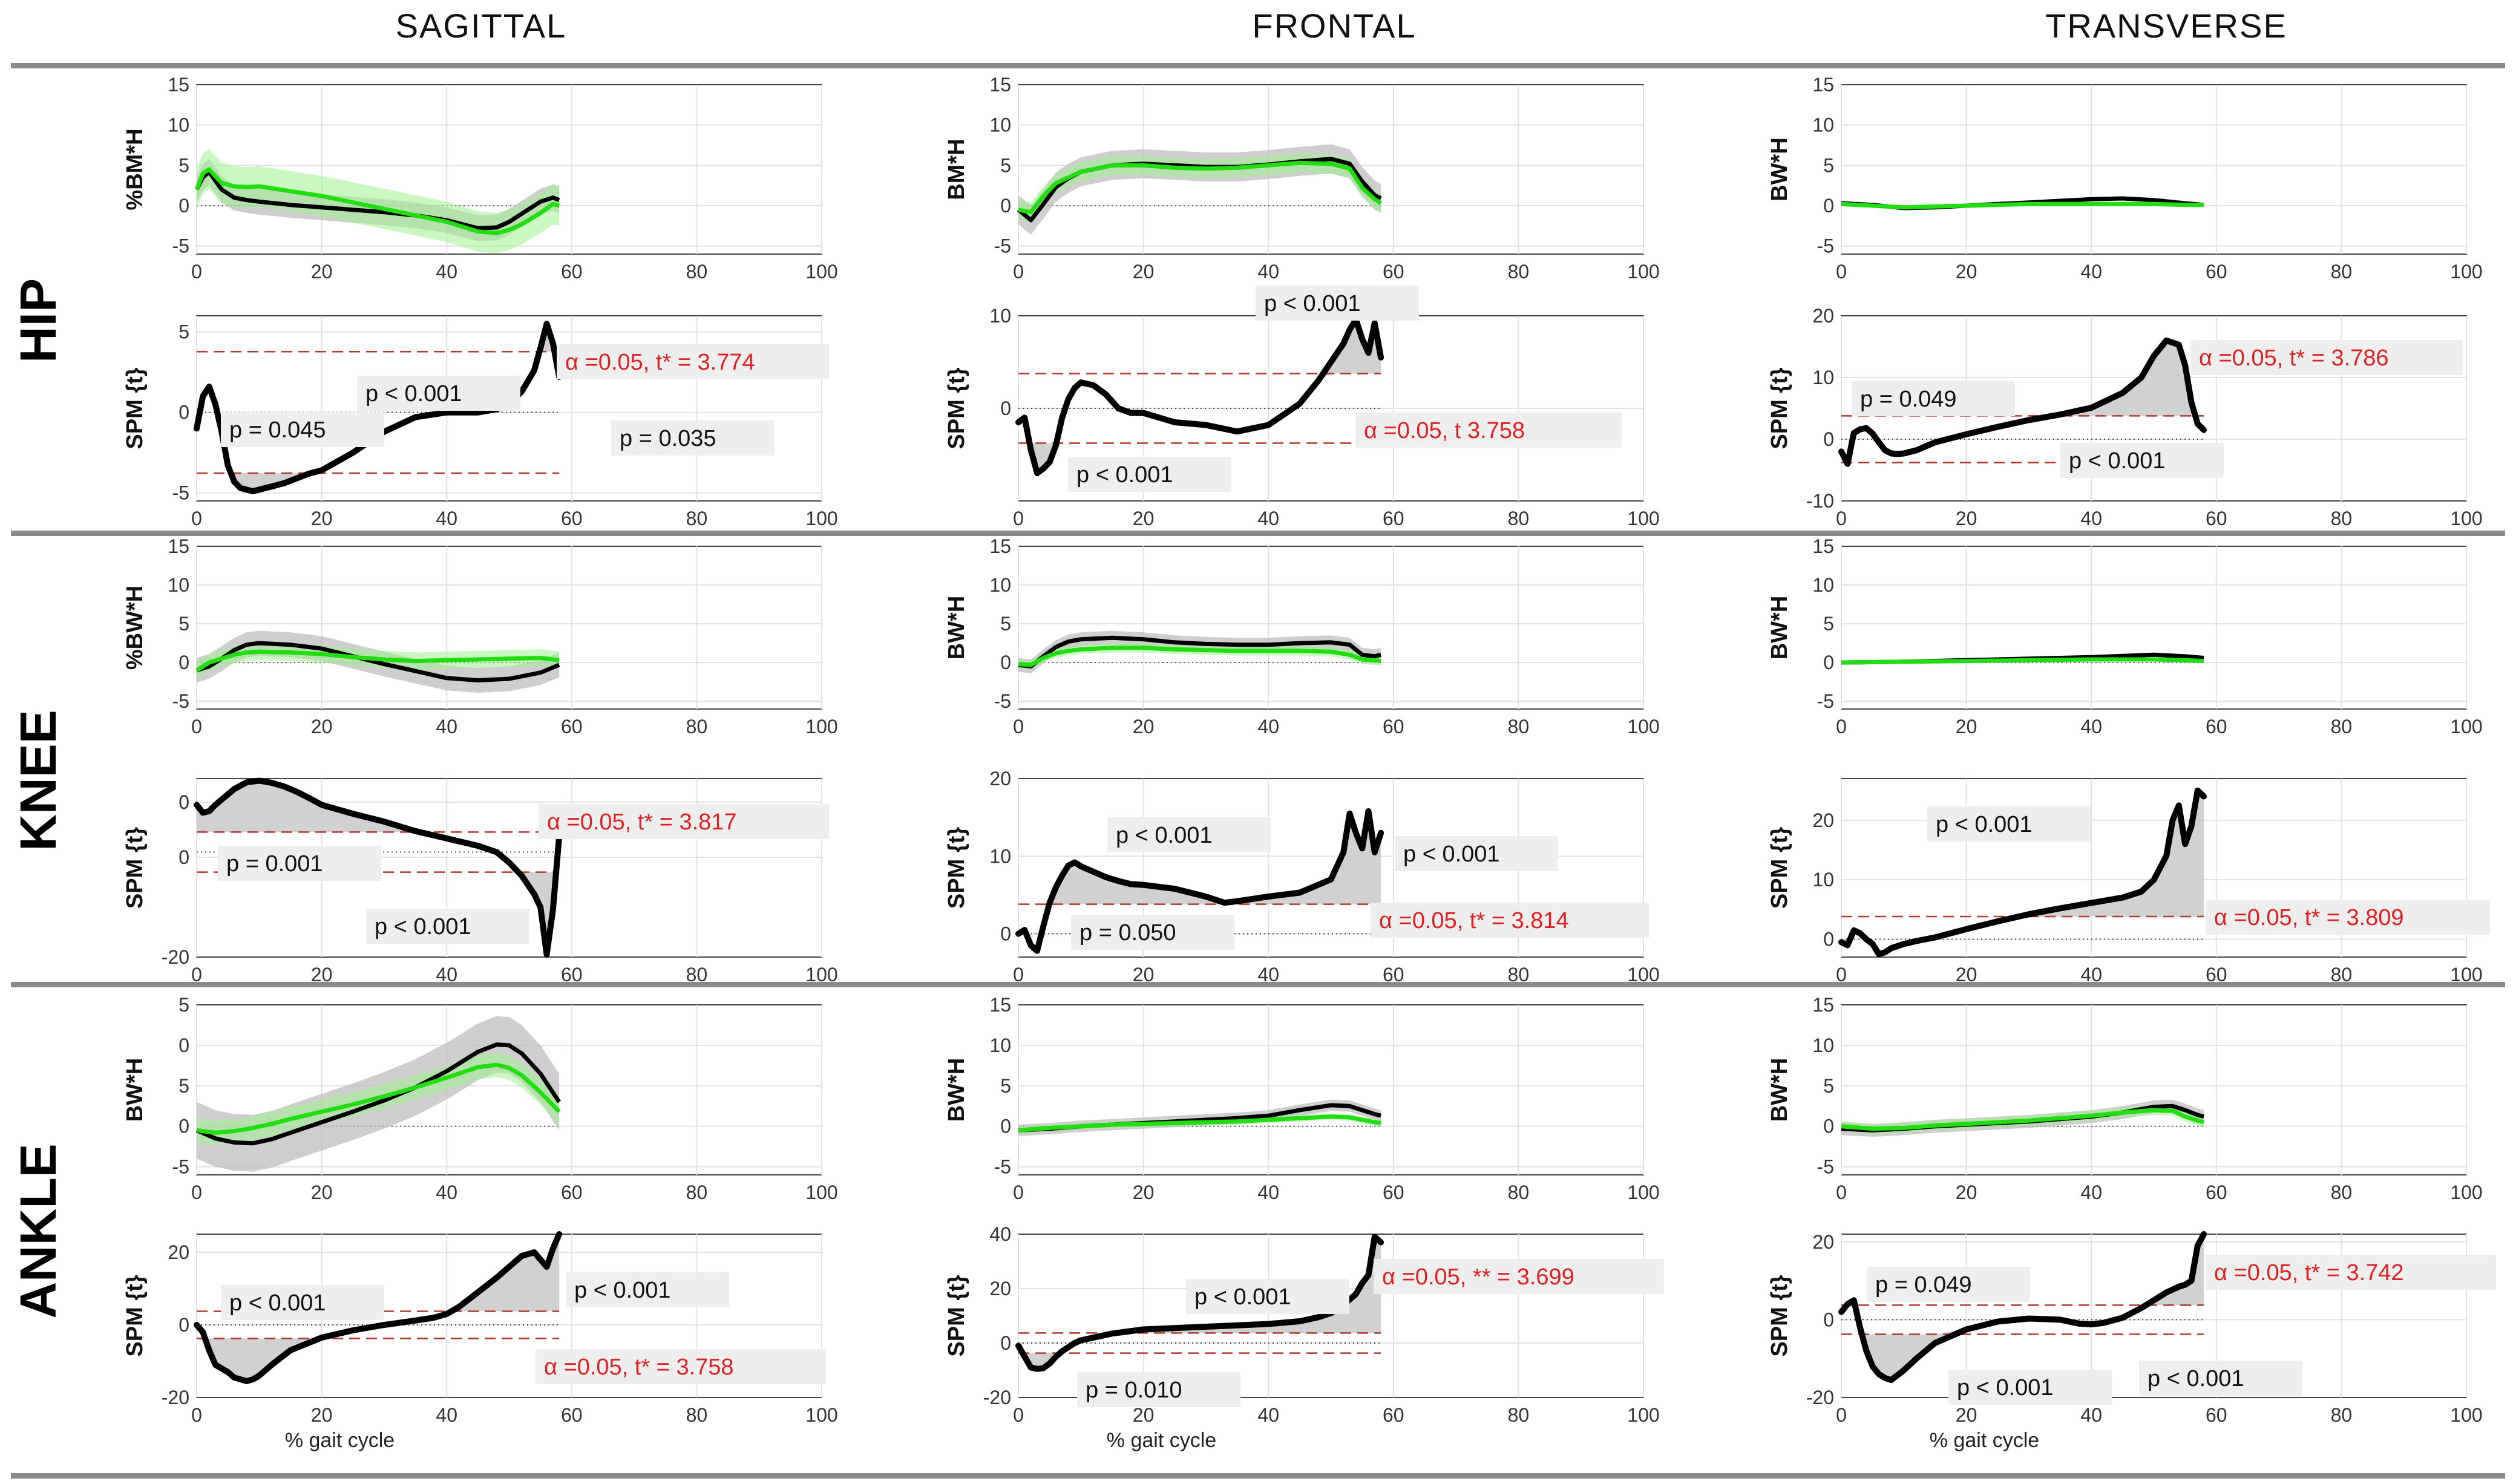 Image resolution: width=2516 pixels, height=1484 pixels. Describe the element at coordinates (1200, 188) in the screenshot. I see `band-group-b` at that location.